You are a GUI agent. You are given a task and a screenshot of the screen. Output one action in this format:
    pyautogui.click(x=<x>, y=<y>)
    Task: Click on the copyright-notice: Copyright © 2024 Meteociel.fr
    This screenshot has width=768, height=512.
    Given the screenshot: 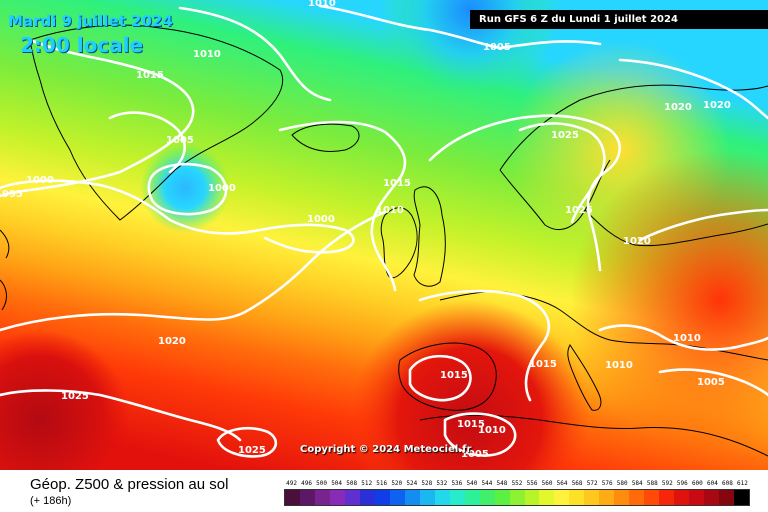 What is the action you would take?
    pyautogui.click(x=386, y=449)
    